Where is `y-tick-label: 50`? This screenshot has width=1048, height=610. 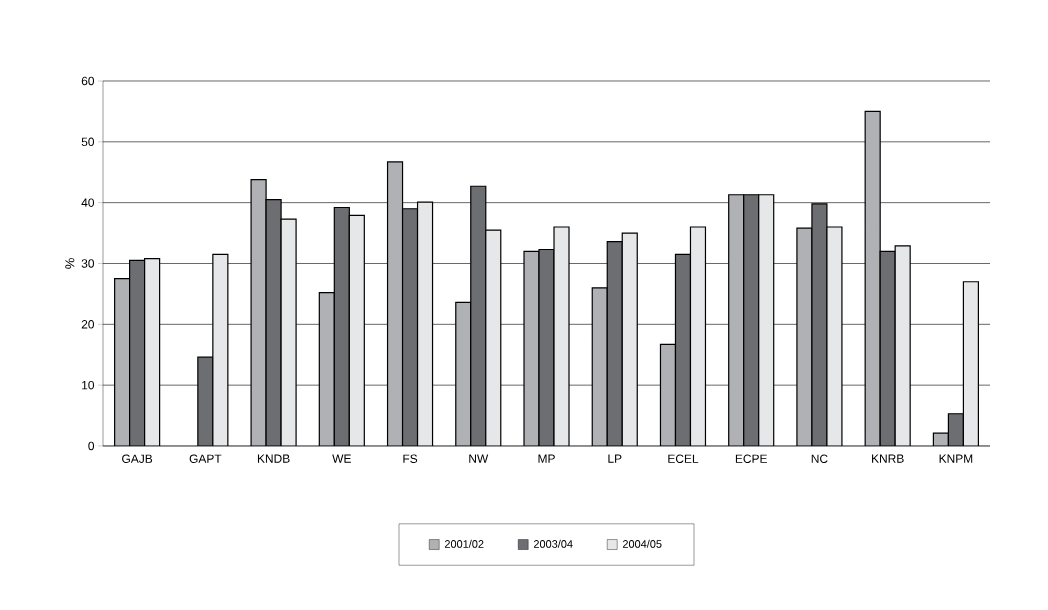
y-tick-label: 50 is located at coordinates (88, 142).